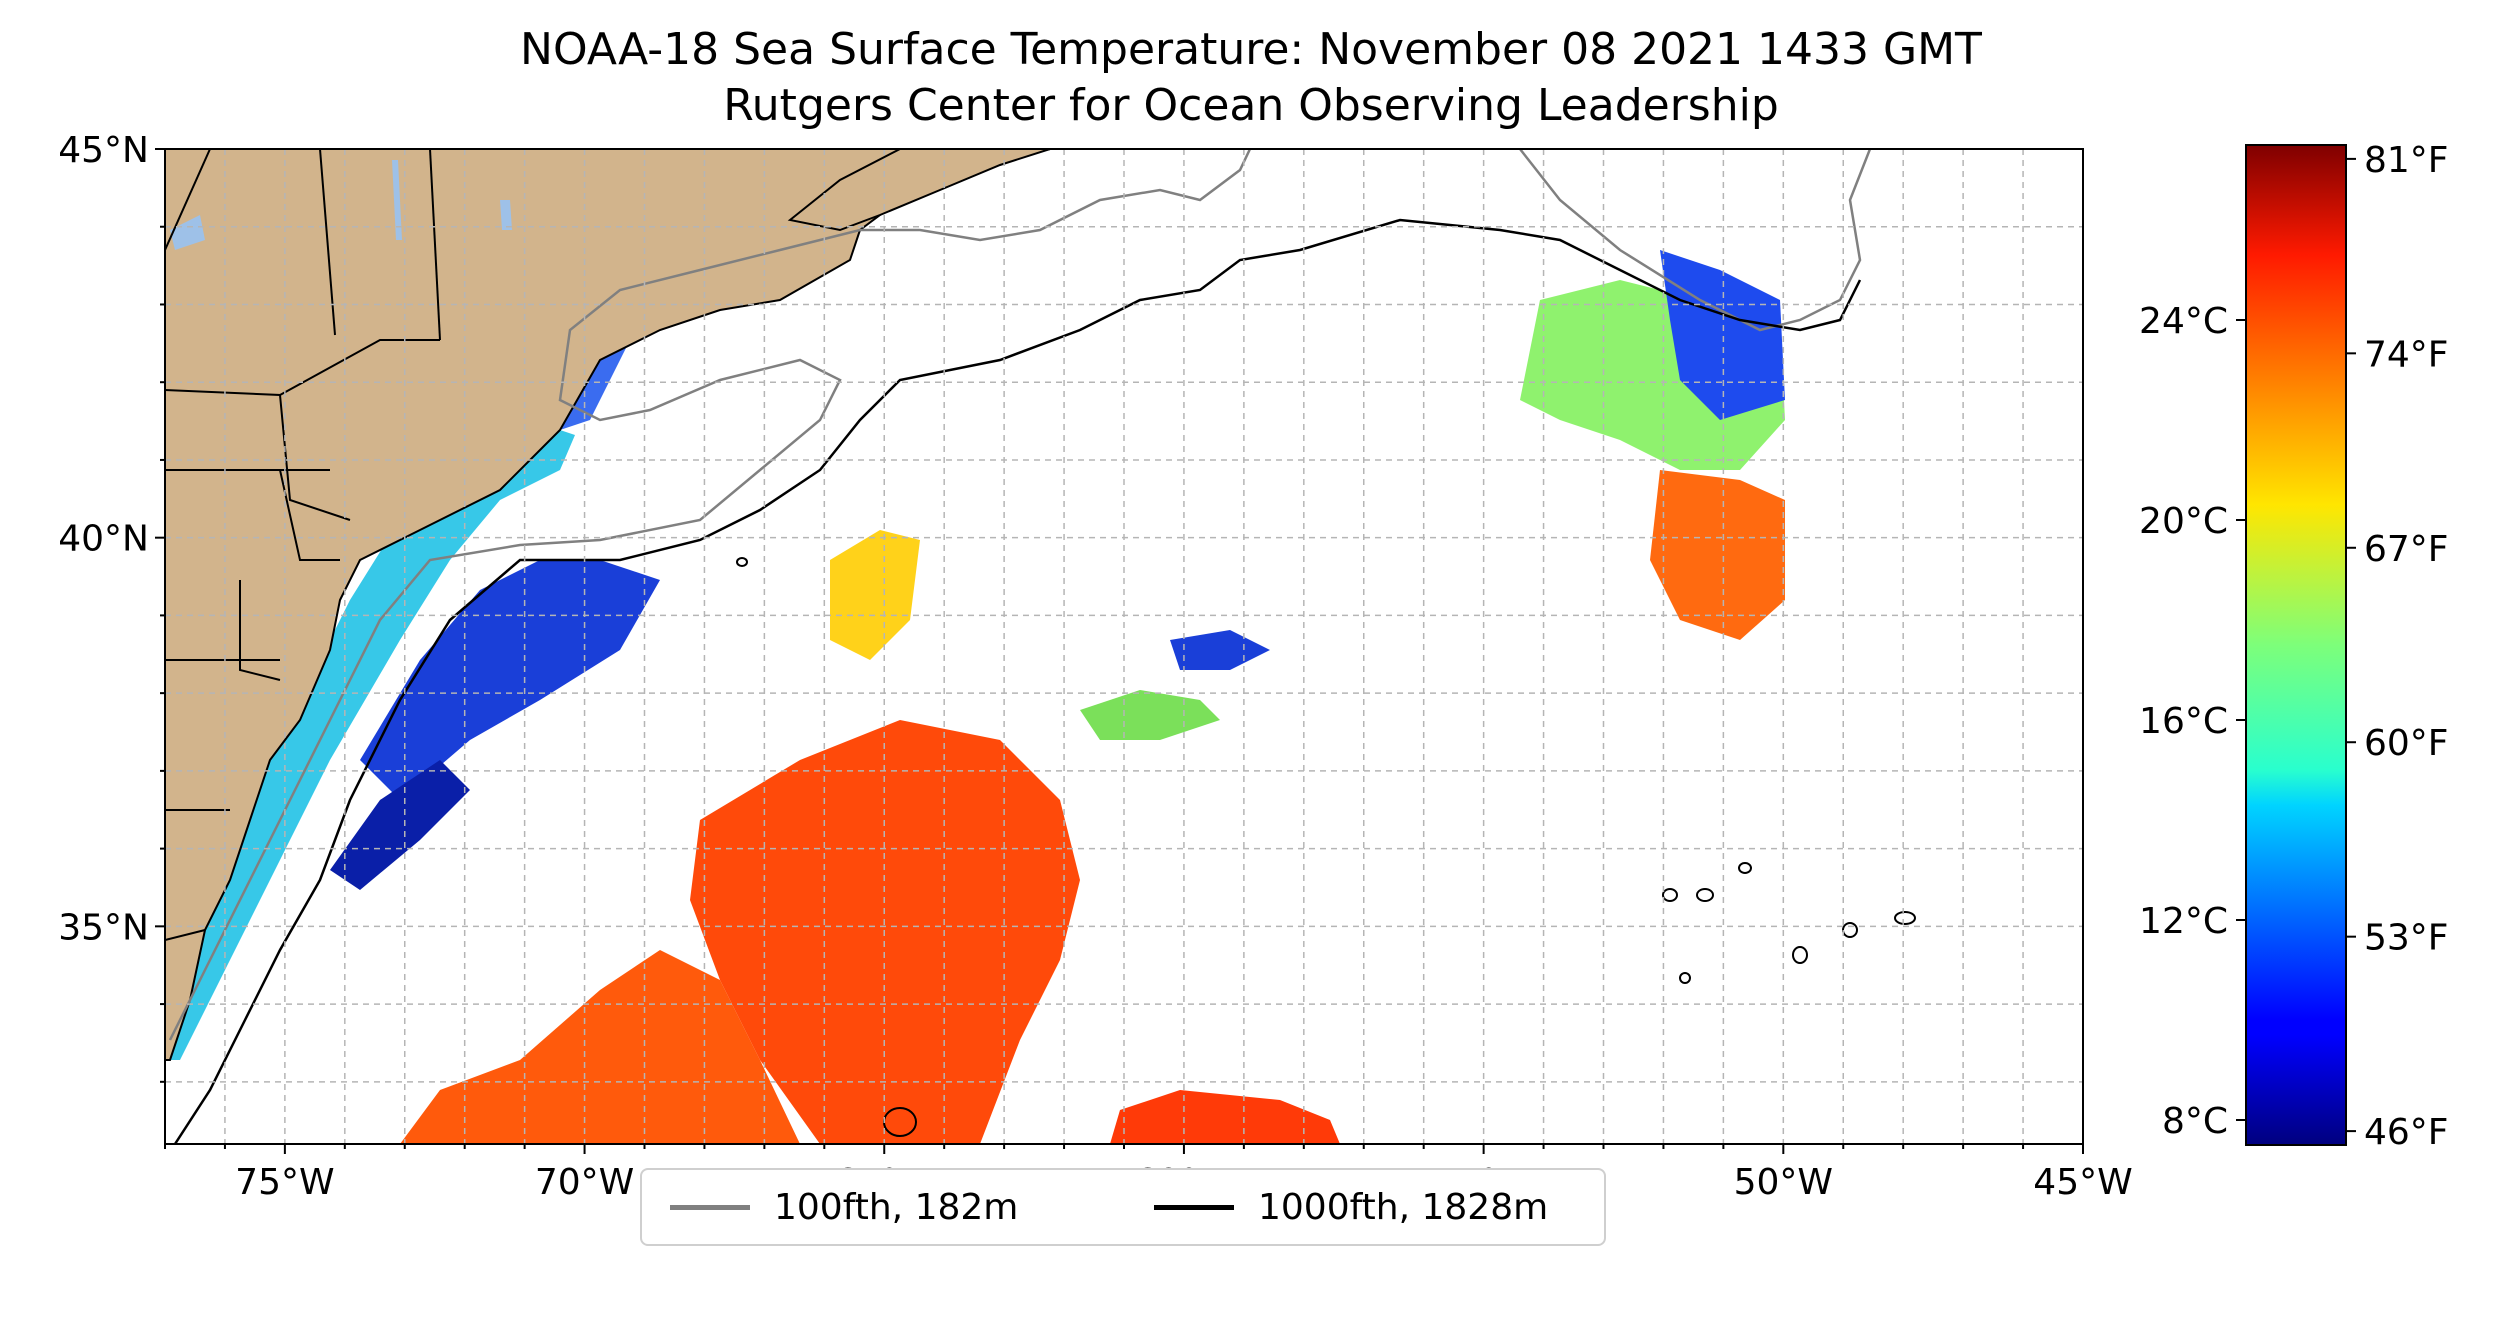 The image size is (2502, 1318). What do you see at coordinates (1220, 650) in the screenshot?
I see `sst-swath-mid-bits-blue` at bounding box center [1220, 650].